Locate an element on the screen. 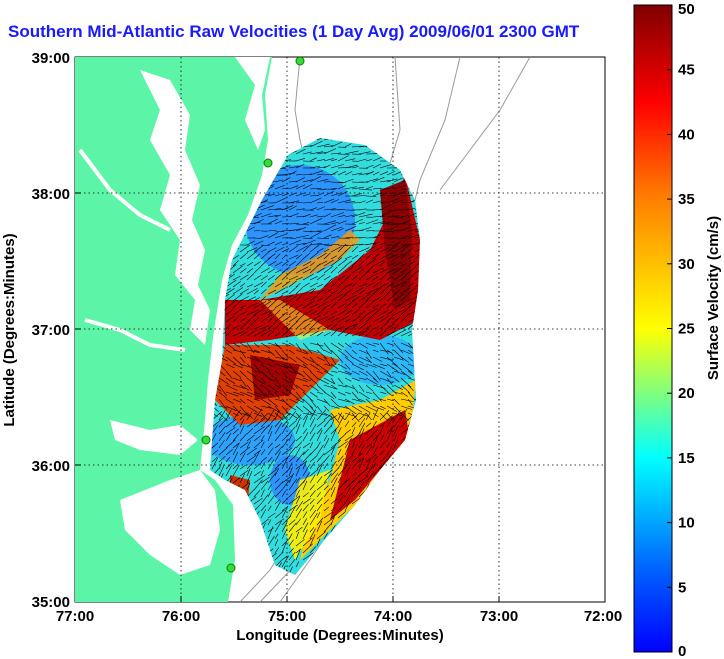 The height and width of the screenshot is (659, 724). radar-station-marker is located at coordinates (268, 163).